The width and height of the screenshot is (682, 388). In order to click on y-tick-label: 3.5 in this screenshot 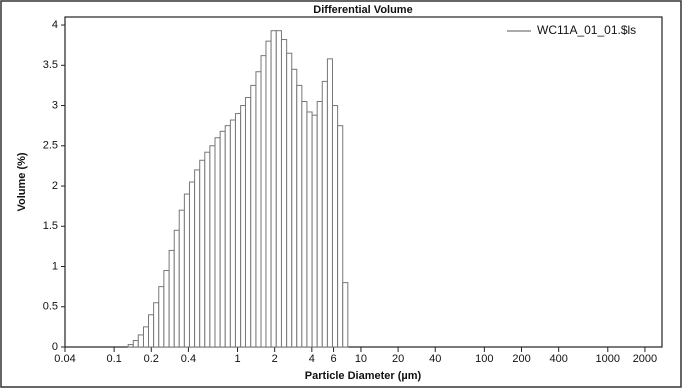, I will do `click(50, 65)`.